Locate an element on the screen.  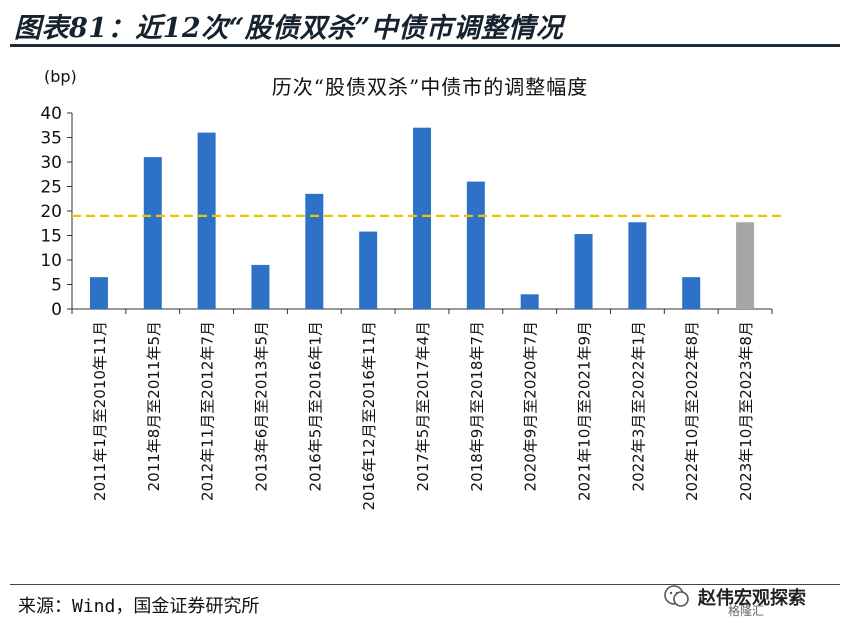
chart-title: 历次“股债双杀”中债市的调整幅度 is located at coordinates (430, 87).